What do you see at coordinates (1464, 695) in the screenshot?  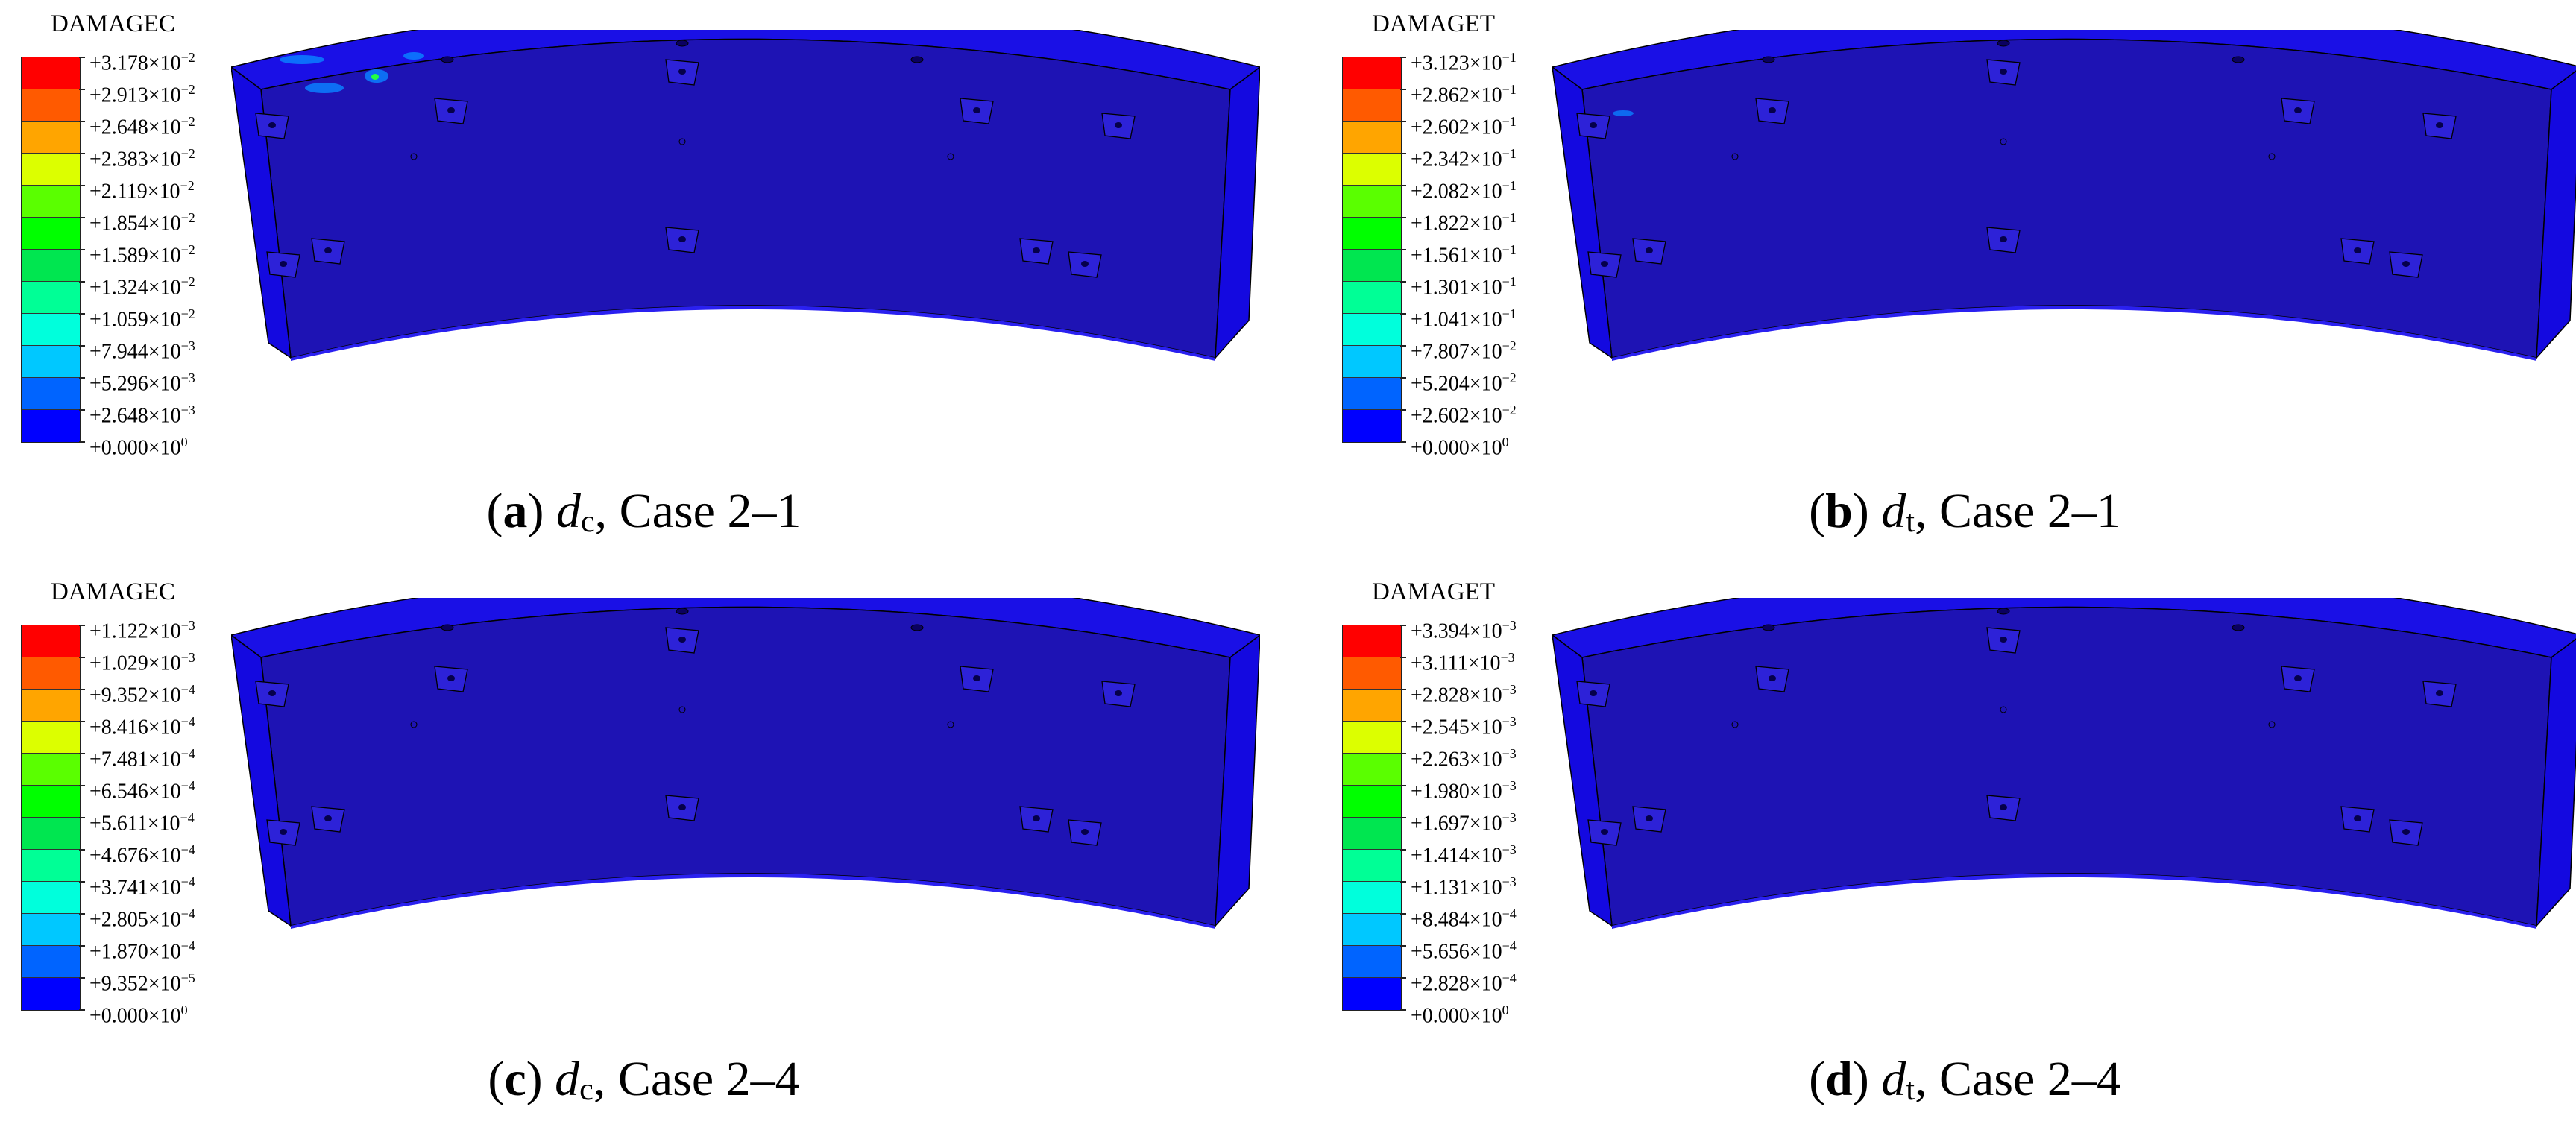 I see `legend-label: +2.828×10−3` at bounding box center [1464, 695].